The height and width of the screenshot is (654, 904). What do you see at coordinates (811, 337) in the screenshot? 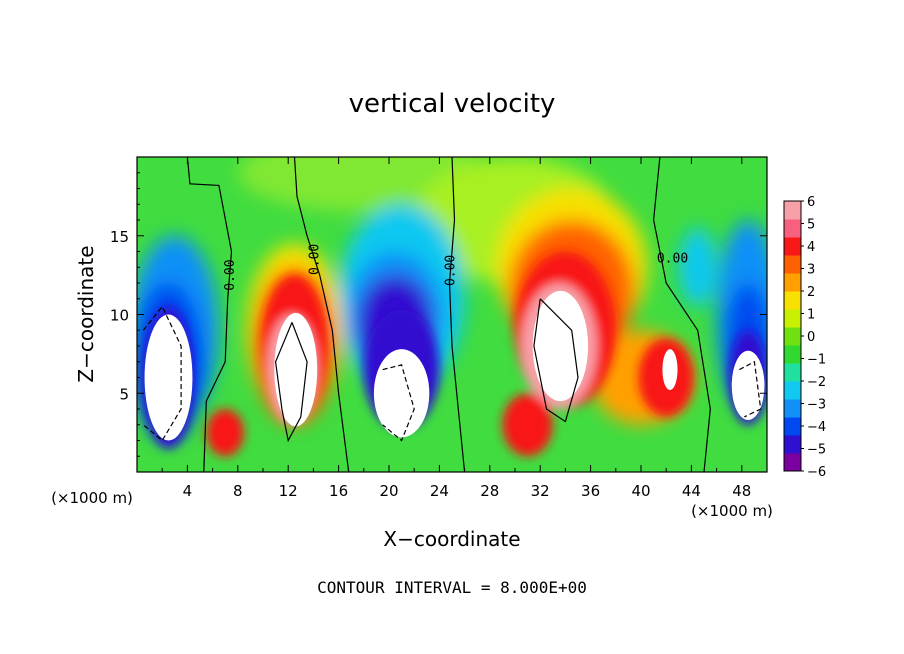
I see `colorbar-tick-label: 0` at bounding box center [811, 337].